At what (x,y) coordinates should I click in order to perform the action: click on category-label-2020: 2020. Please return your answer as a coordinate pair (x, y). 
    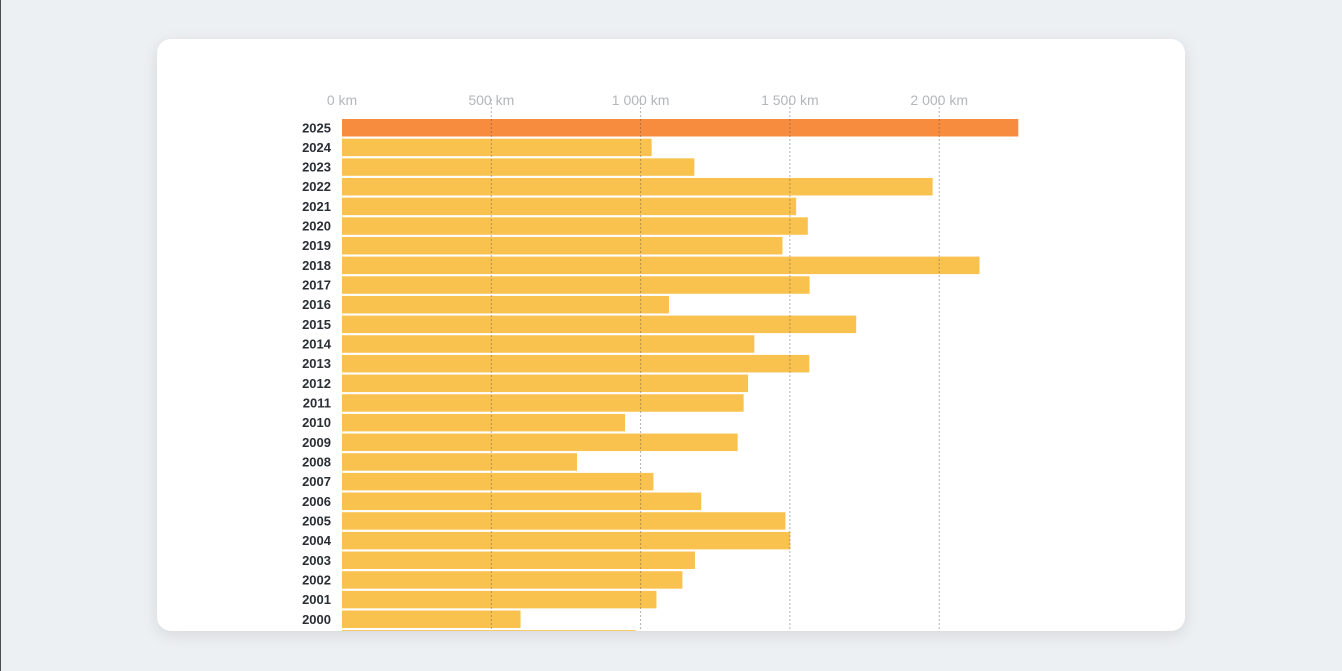
    Looking at the image, I should click on (316, 226).